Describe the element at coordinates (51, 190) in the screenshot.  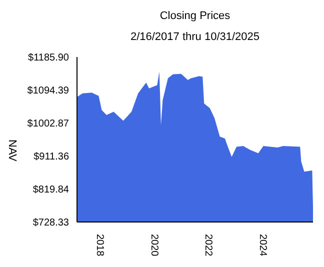
I see `y-tick-label: $819.84` at that location.